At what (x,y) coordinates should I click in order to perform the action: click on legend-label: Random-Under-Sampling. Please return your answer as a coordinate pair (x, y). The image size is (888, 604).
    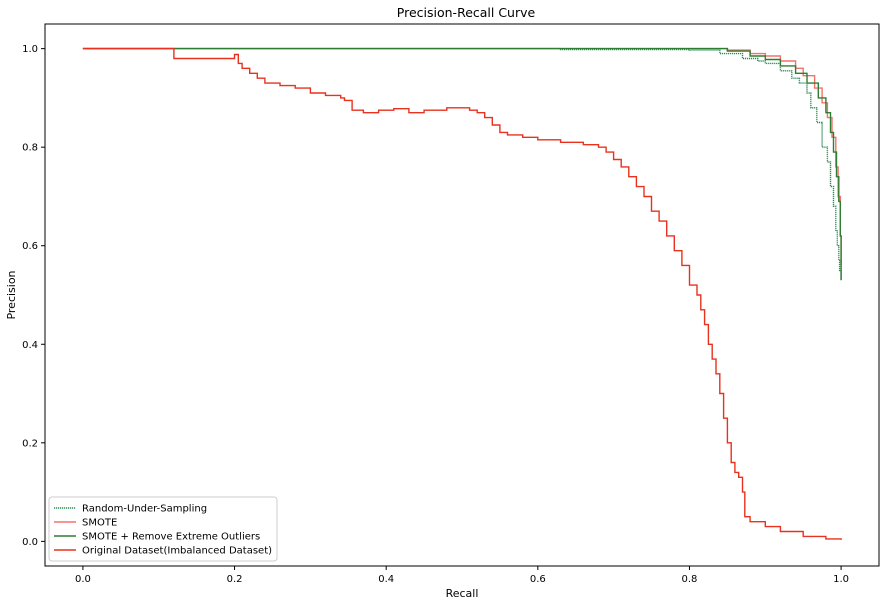
    Looking at the image, I should click on (144, 509).